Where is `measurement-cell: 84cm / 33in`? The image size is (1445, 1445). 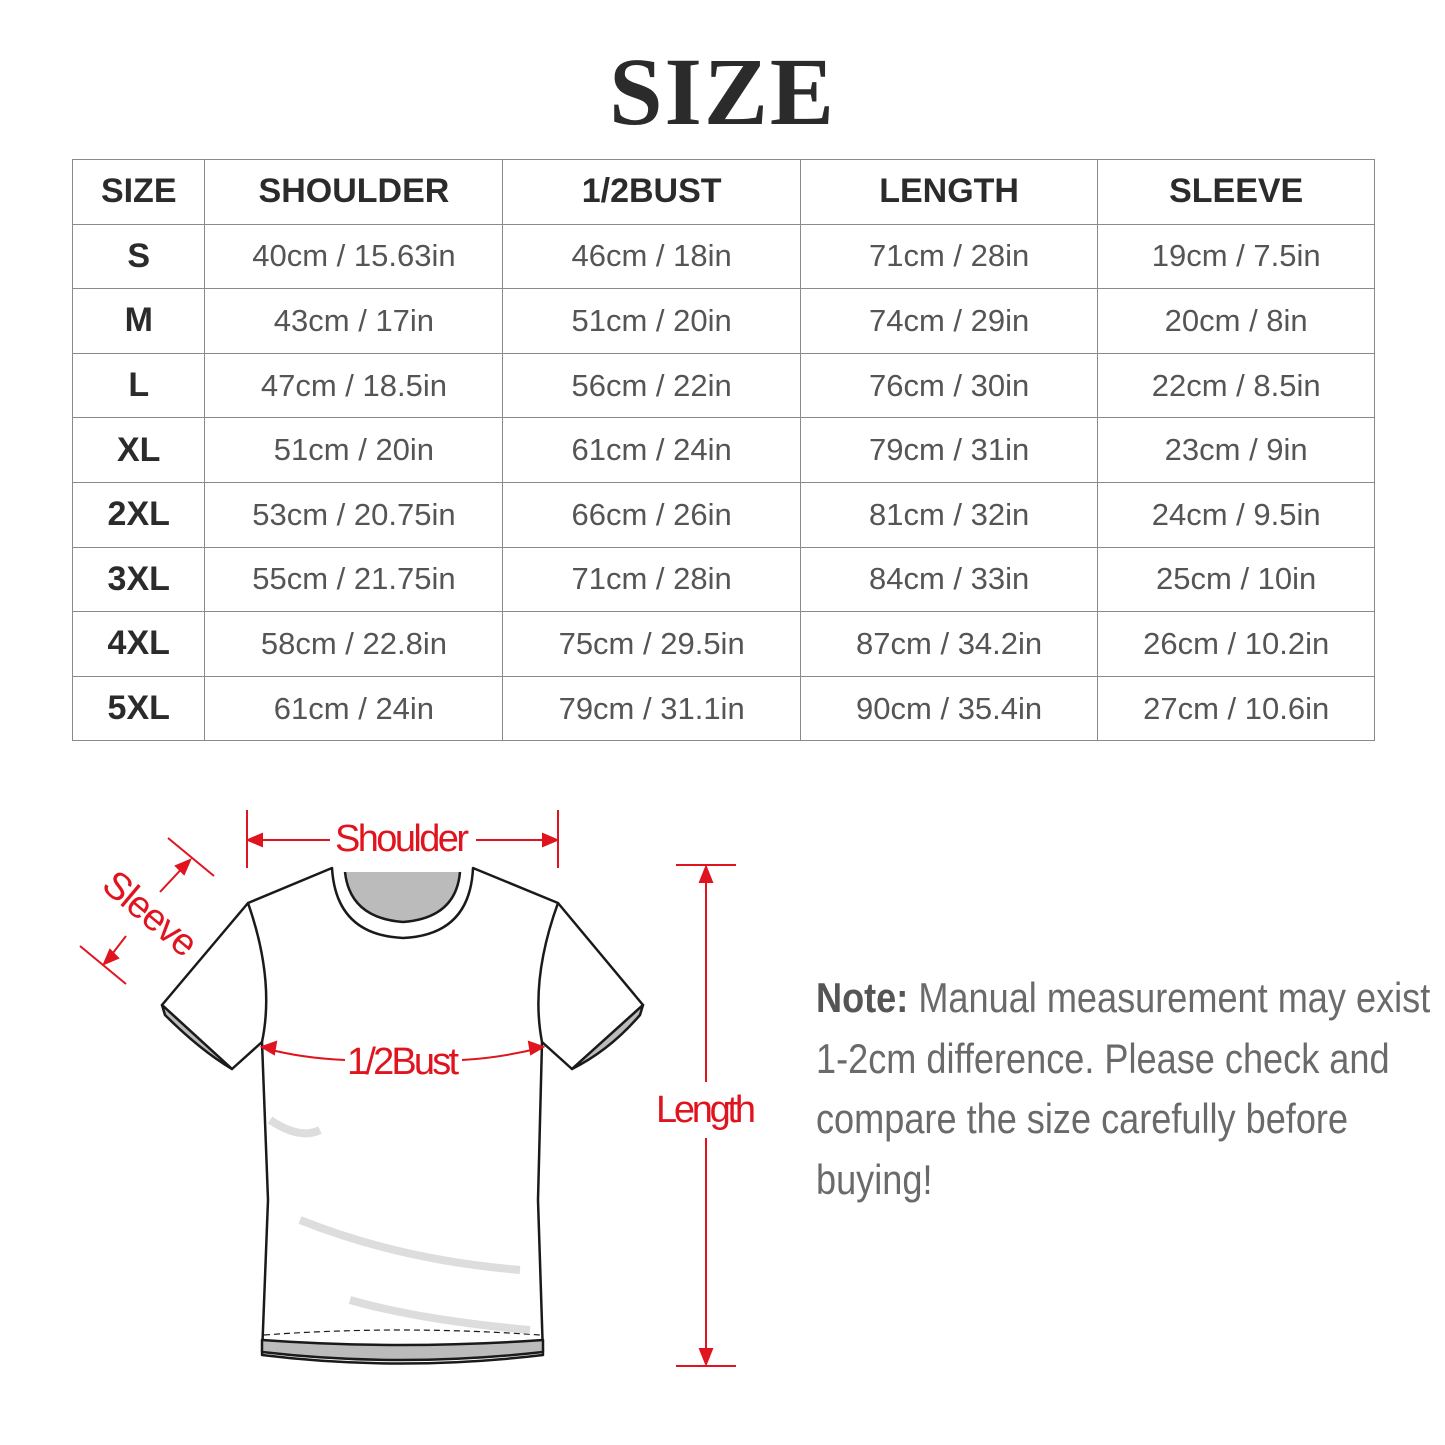 measurement-cell: 84cm / 33in is located at coordinates (949, 579).